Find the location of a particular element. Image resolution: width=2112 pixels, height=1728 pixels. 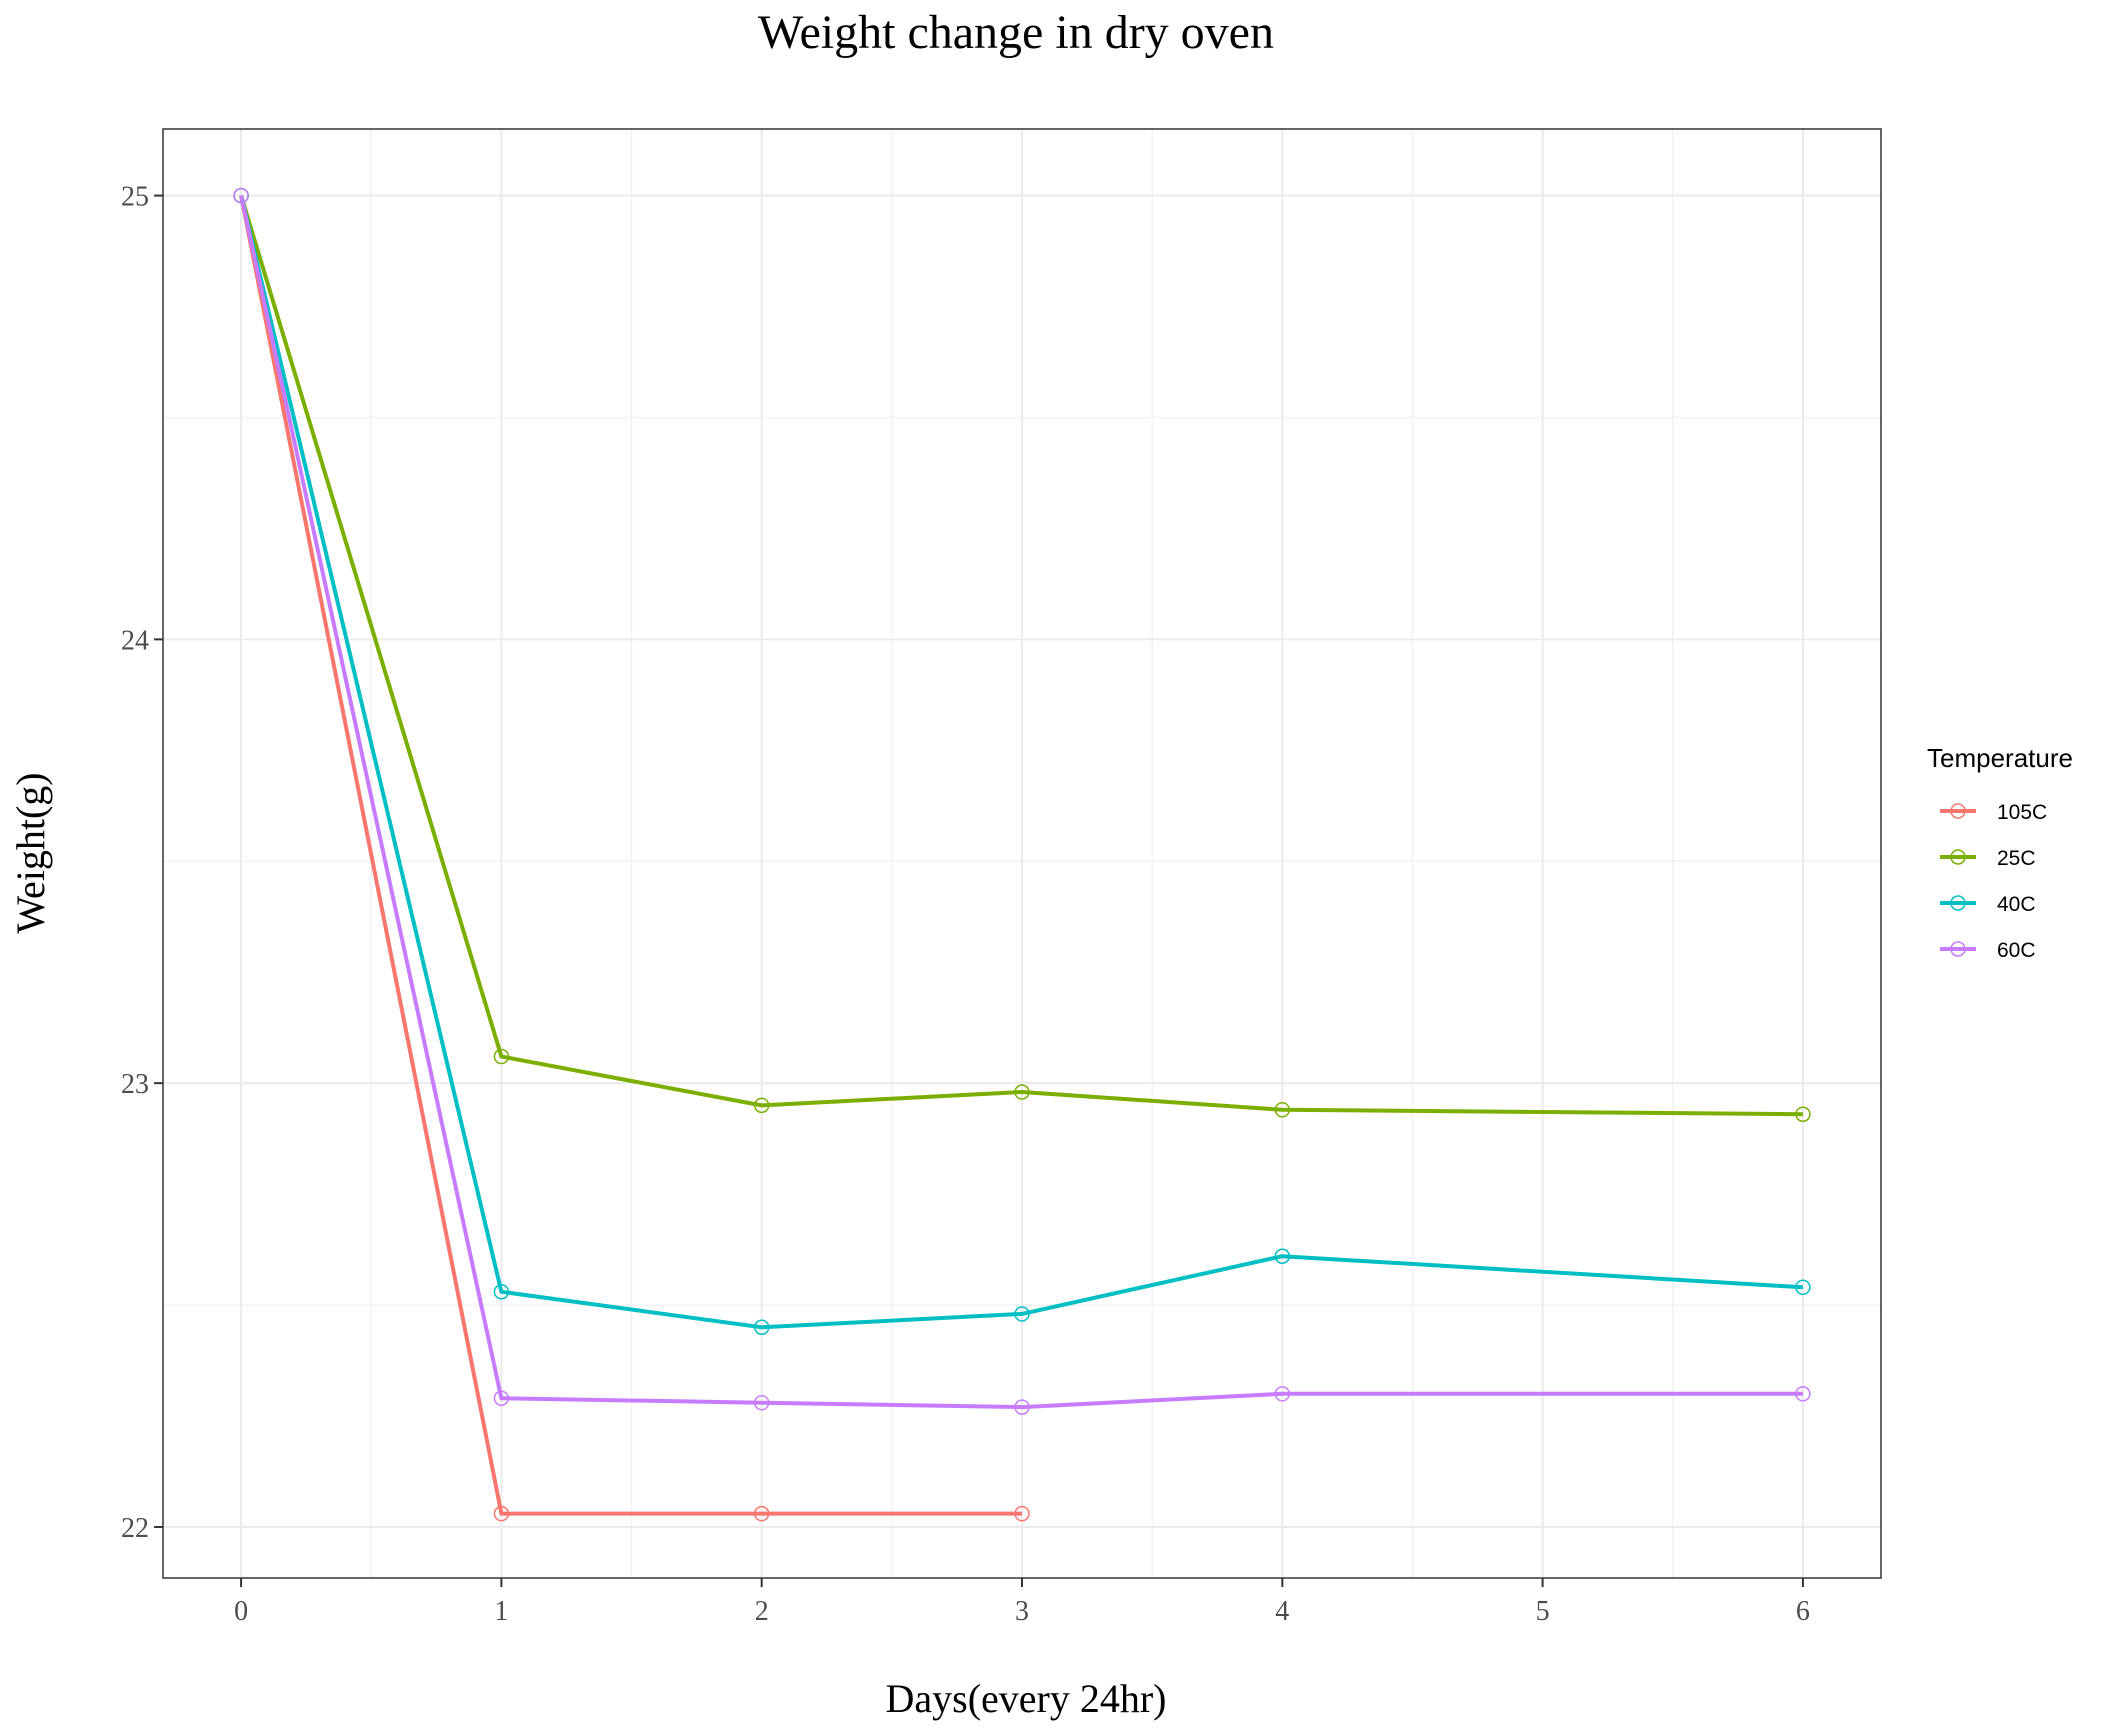

legend: Temperature 105C 25C 40C 60C is located at coordinates (2000, 852).